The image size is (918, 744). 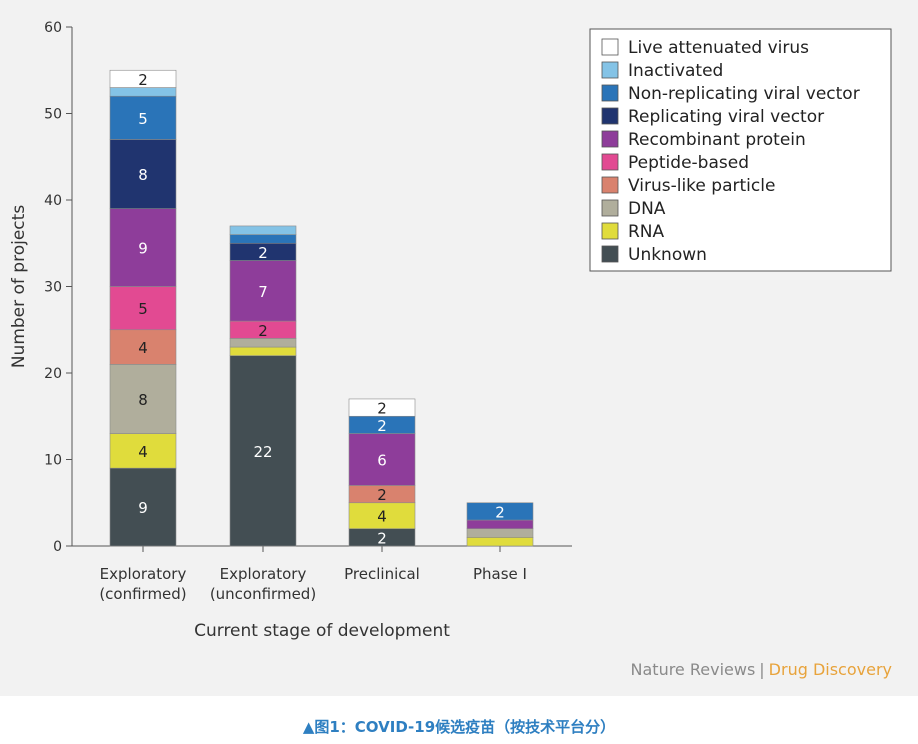 I want to click on y-tick-label: 50, so click(x=53, y=115).